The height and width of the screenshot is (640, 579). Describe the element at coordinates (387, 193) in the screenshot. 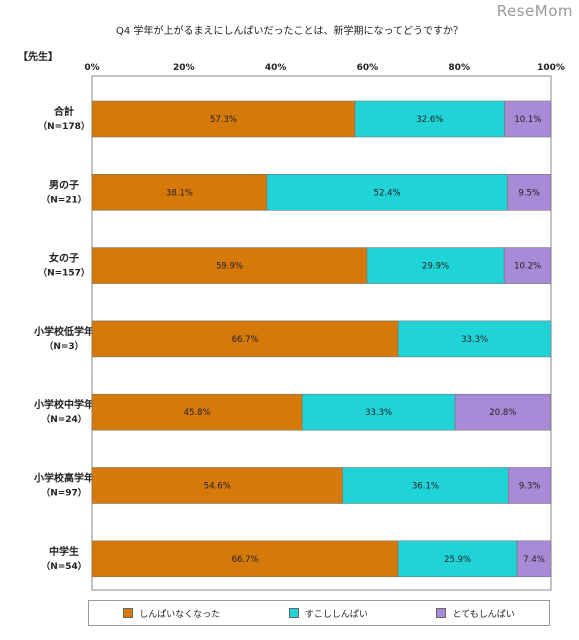

I see `data-label: 52.4%` at that location.